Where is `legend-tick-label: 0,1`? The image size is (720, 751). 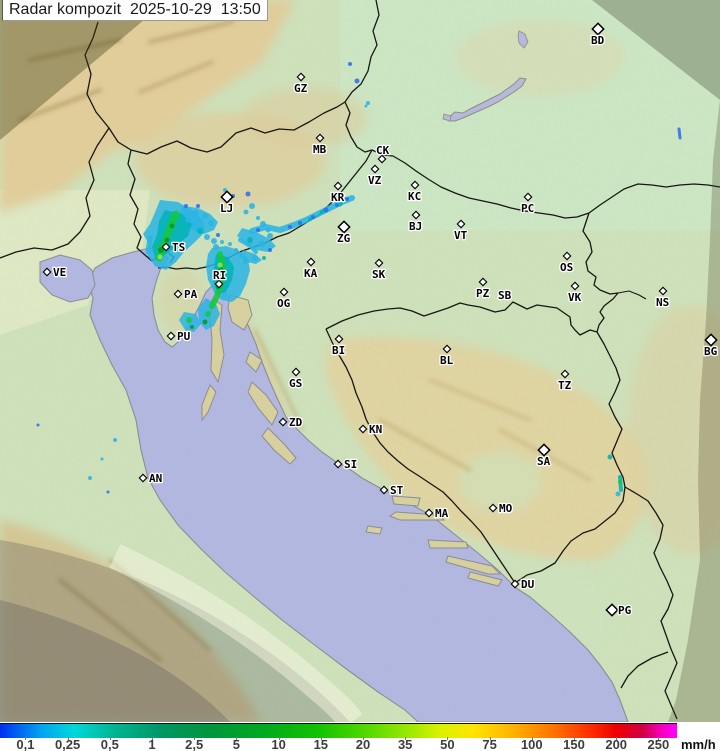
legend-tick-label: 0,1 is located at coordinates (25, 744).